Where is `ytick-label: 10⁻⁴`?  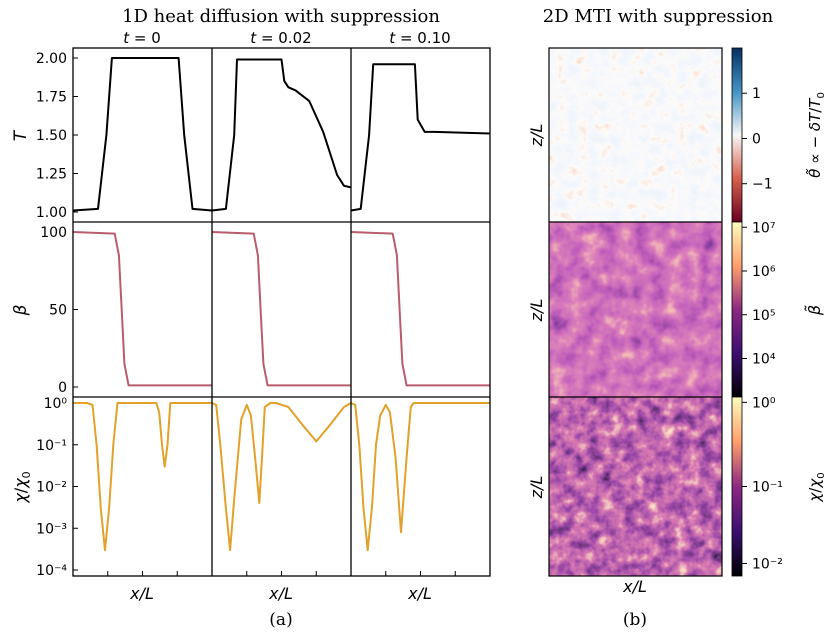
ytick-label: 10⁻⁴ is located at coordinates (51, 571).